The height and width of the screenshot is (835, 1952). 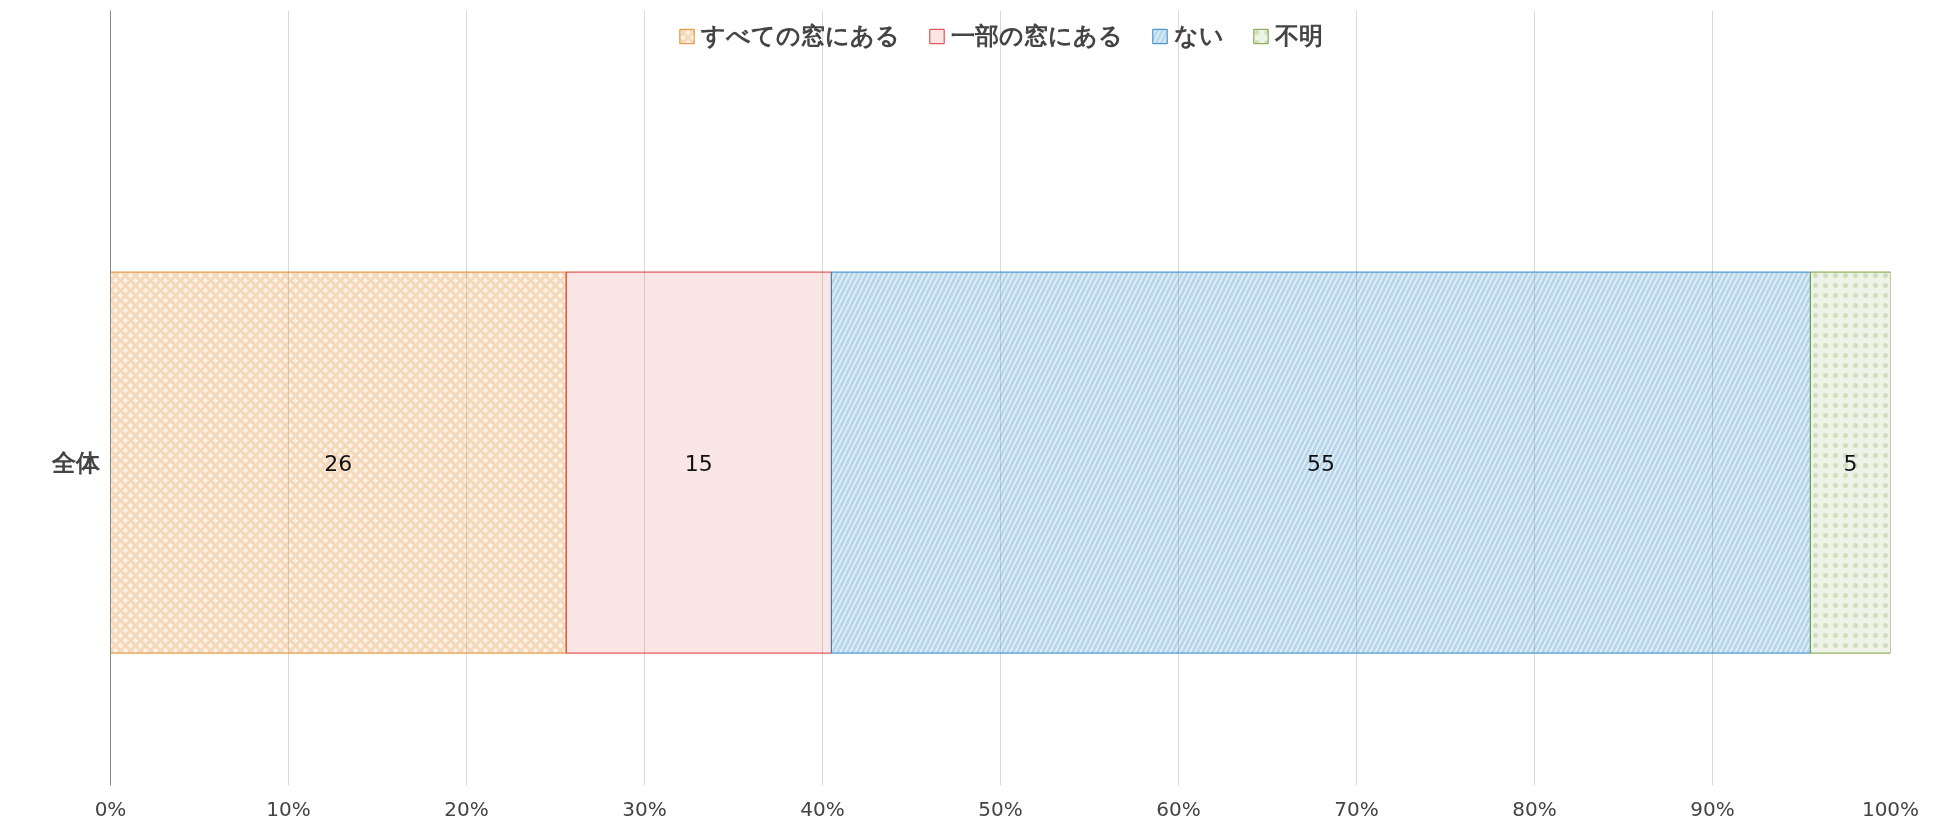 I want to click on bar, so click(x=698, y=462).